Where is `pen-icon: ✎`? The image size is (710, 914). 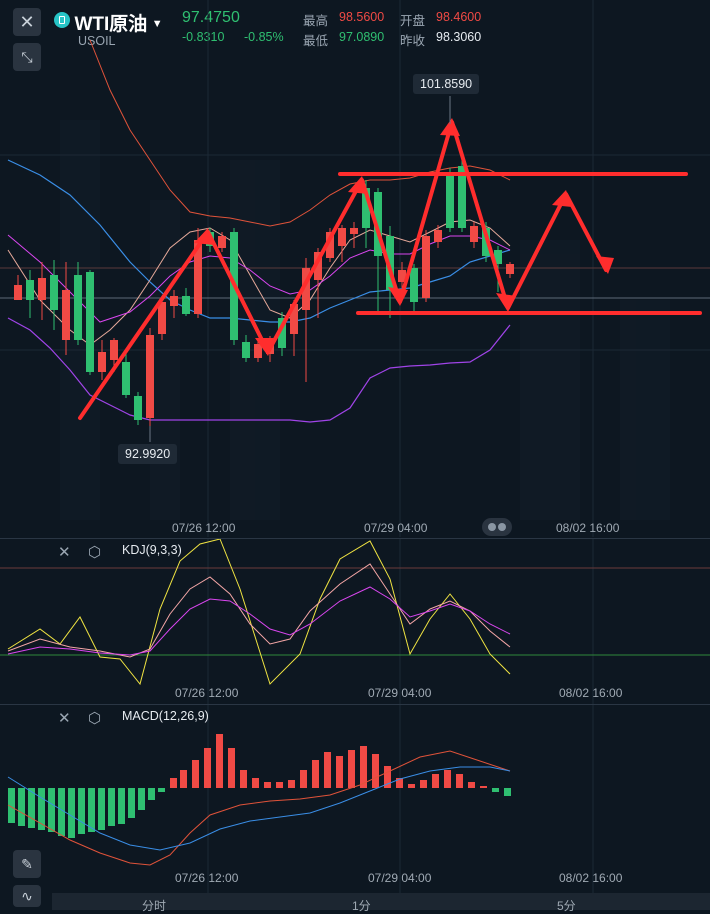
pen-icon: ✎ is located at coordinates (27, 864).